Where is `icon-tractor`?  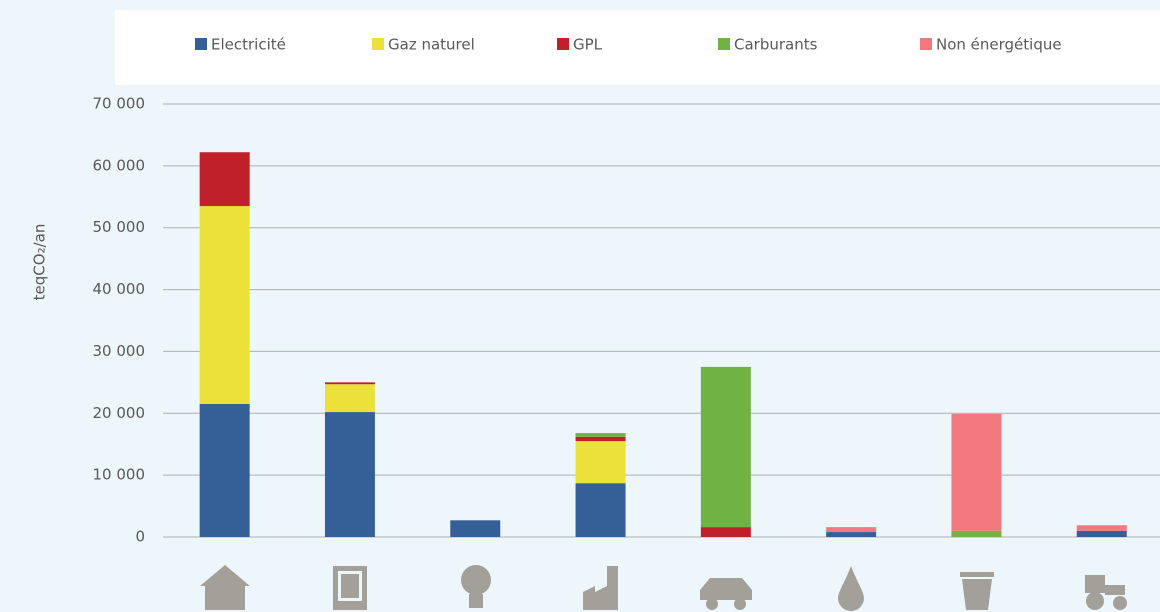
icon-tractor is located at coordinates (1106, 592).